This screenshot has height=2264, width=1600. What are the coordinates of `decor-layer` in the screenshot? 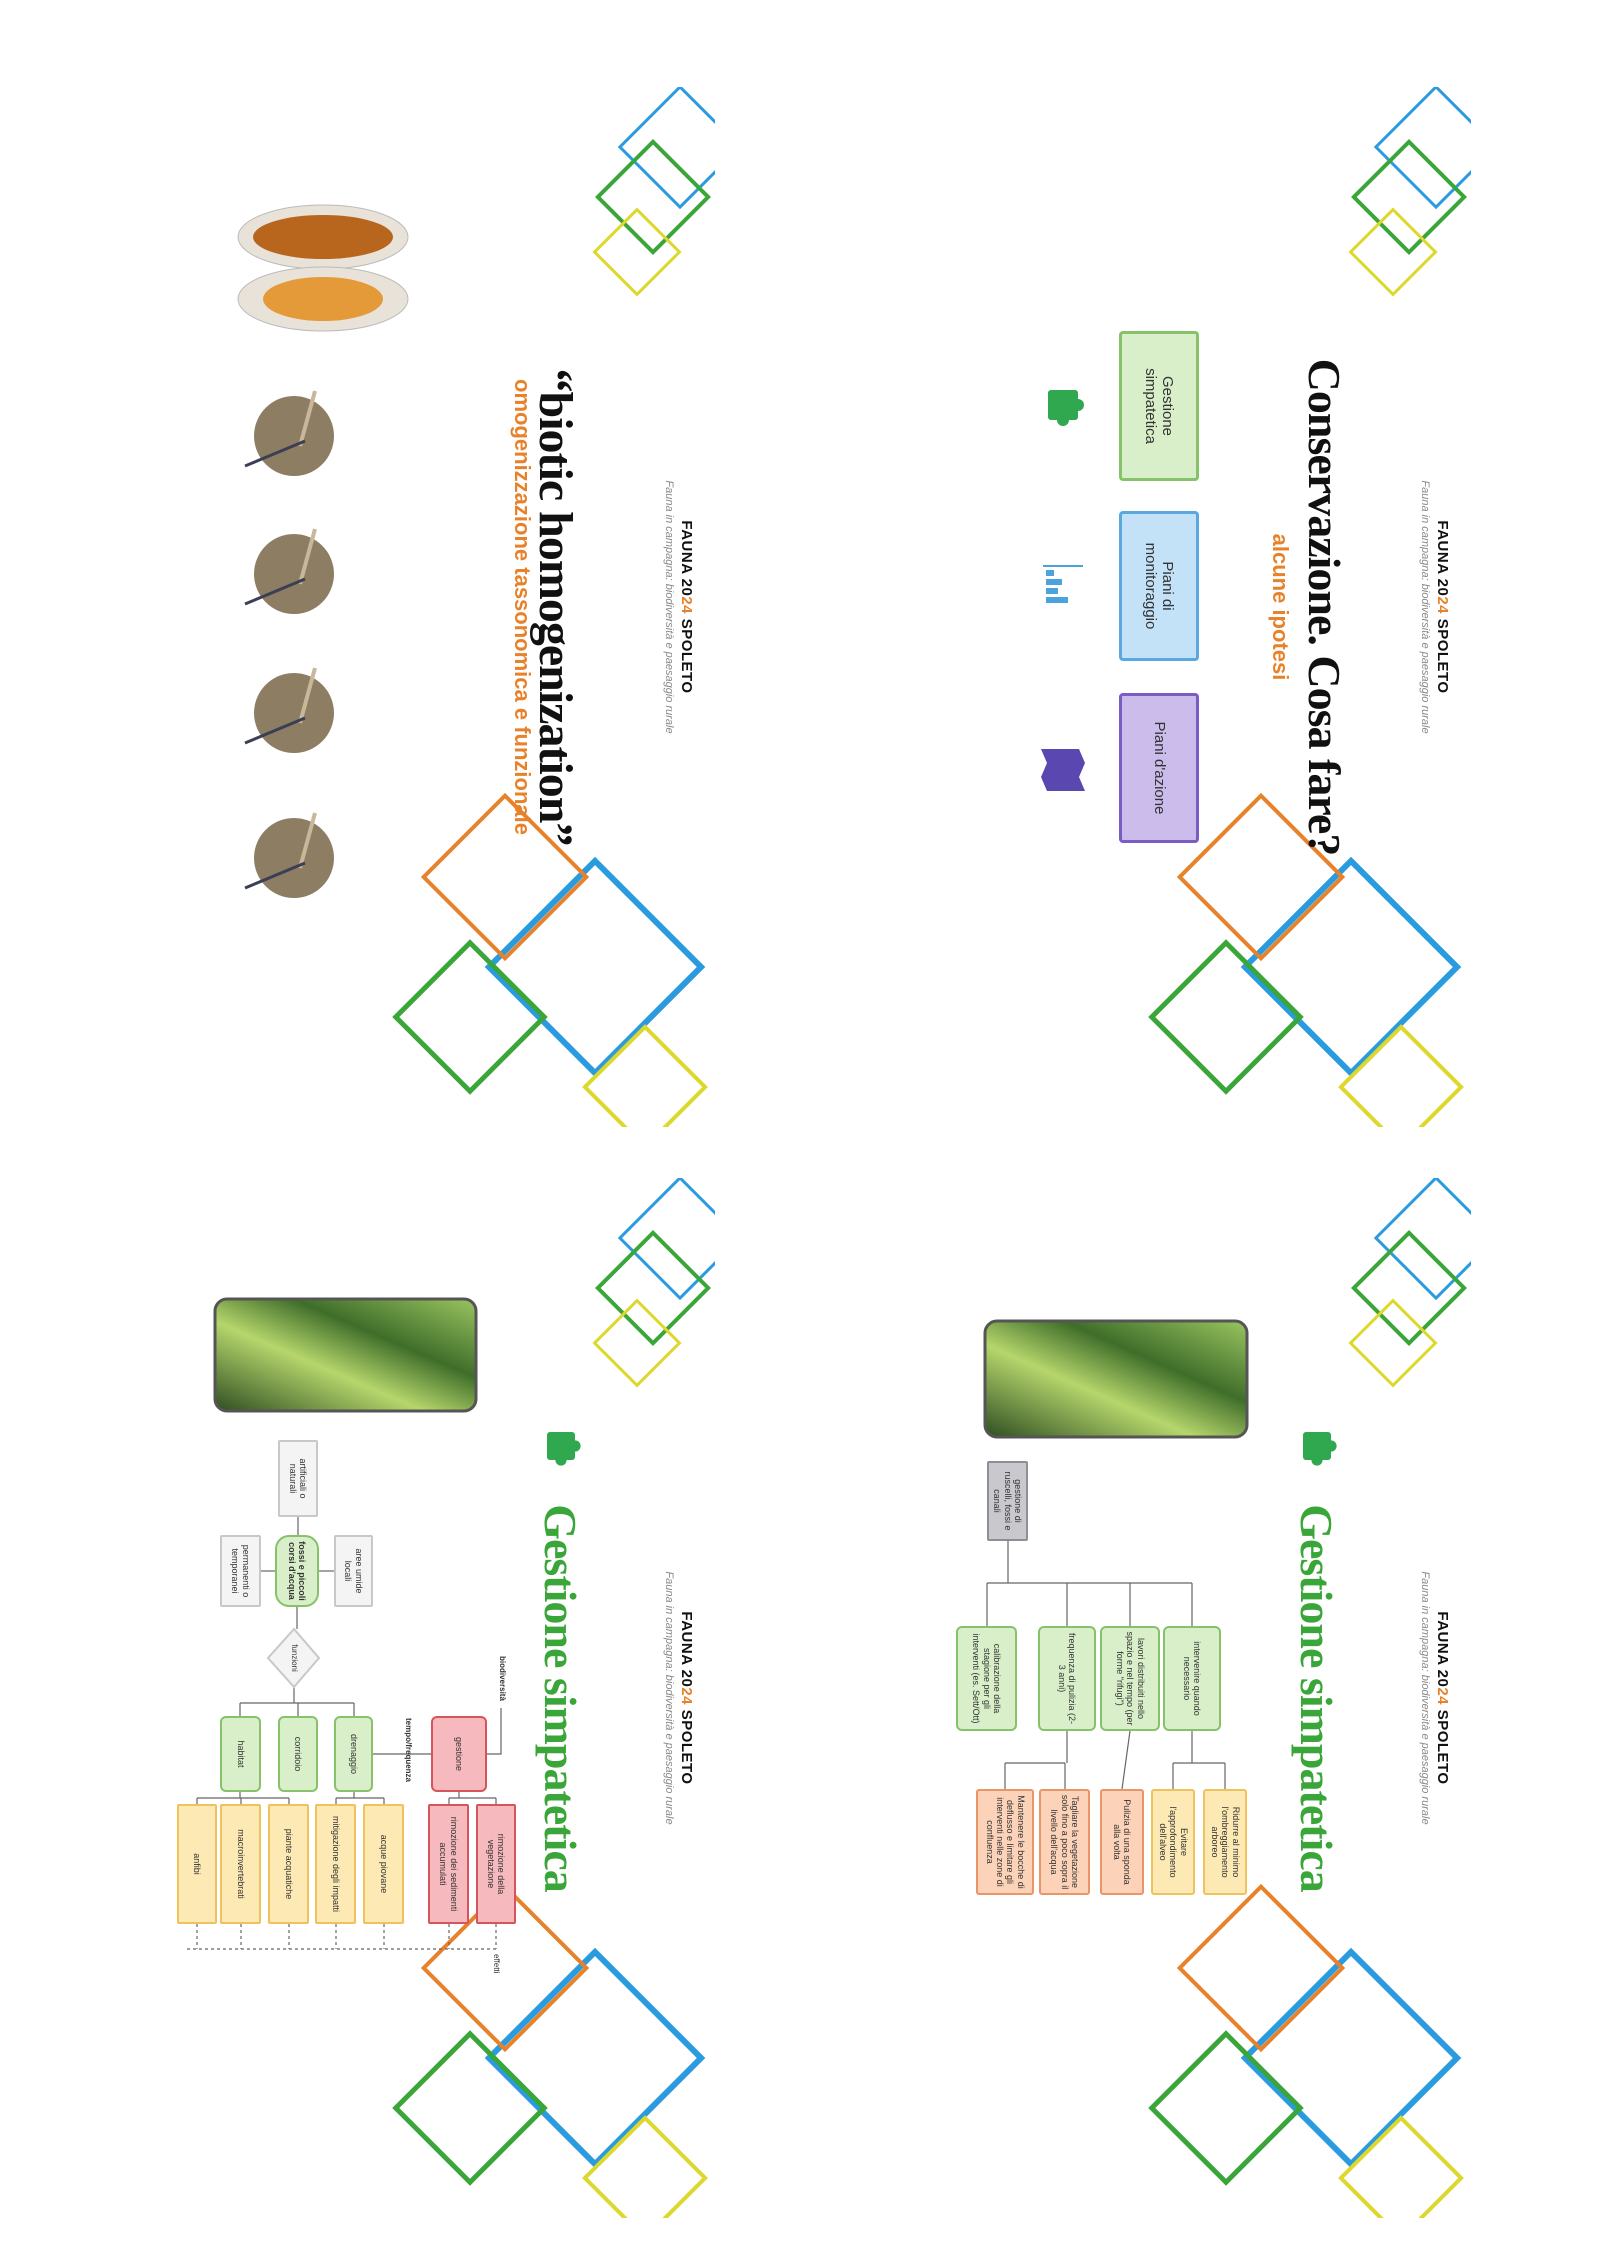 It's located at (1256, 607).